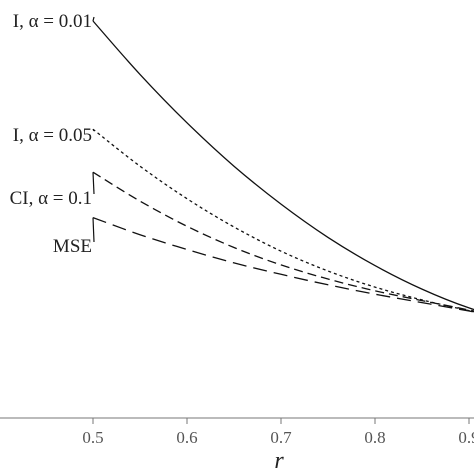 The width and height of the screenshot is (474, 474). Describe the element at coordinates (52, 21) in the screenshot. I see `series-label-1: I, α = 0.01` at that location.